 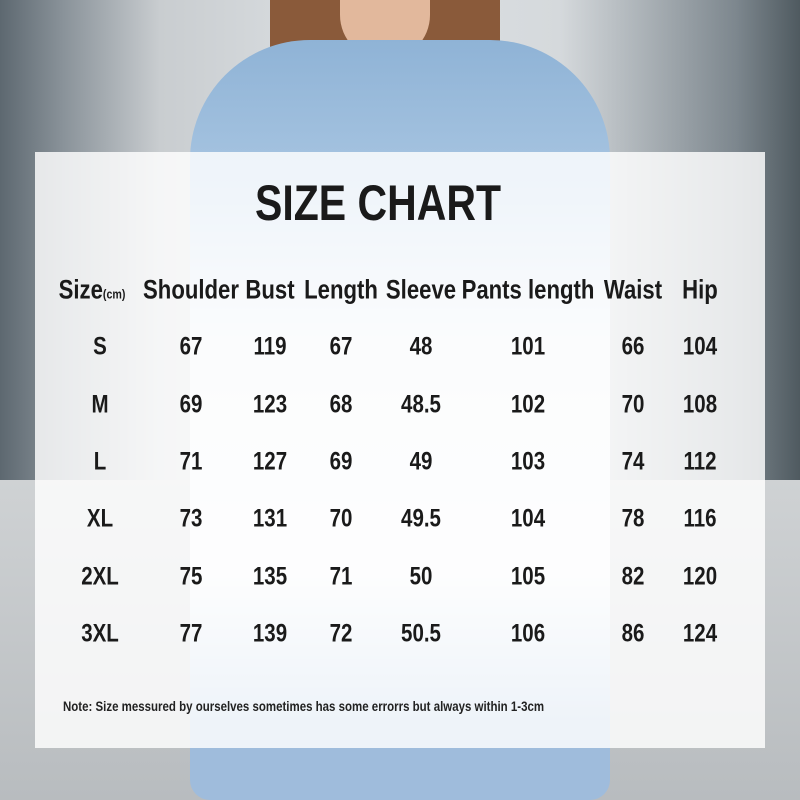 I want to click on table-cell: 102, so click(x=528, y=404).